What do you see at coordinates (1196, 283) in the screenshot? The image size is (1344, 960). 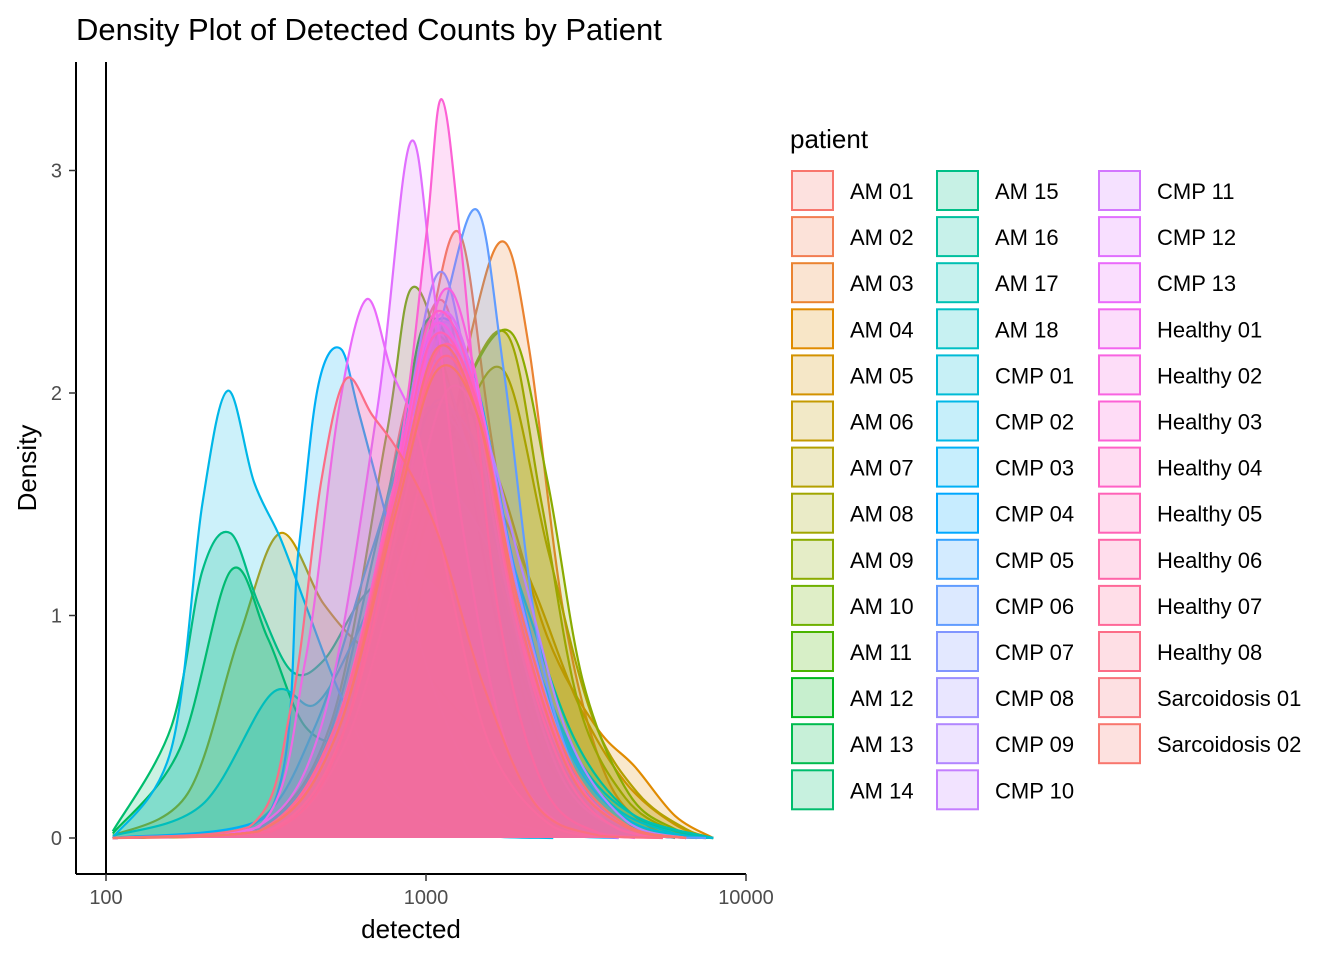 I see `legend-label: CMP 13` at bounding box center [1196, 283].